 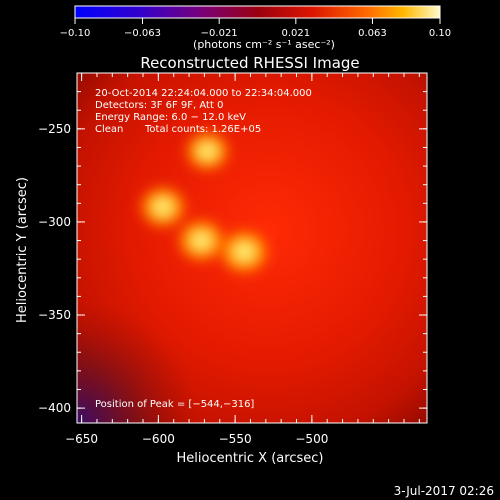 What do you see at coordinates (250, 458) in the screenshot?
I see `x-axis-label: Heliocentric X (arcsec)` at bounding box center [250, 458].